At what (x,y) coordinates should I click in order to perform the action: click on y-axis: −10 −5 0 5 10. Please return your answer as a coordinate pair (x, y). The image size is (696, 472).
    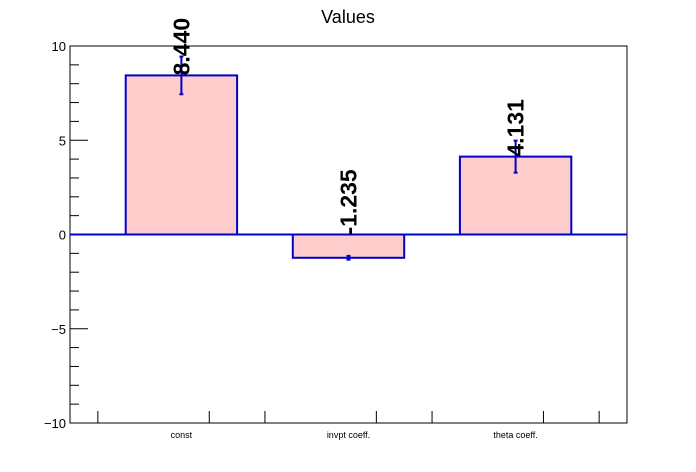
    Looking at the image, I should click on (66, 235).